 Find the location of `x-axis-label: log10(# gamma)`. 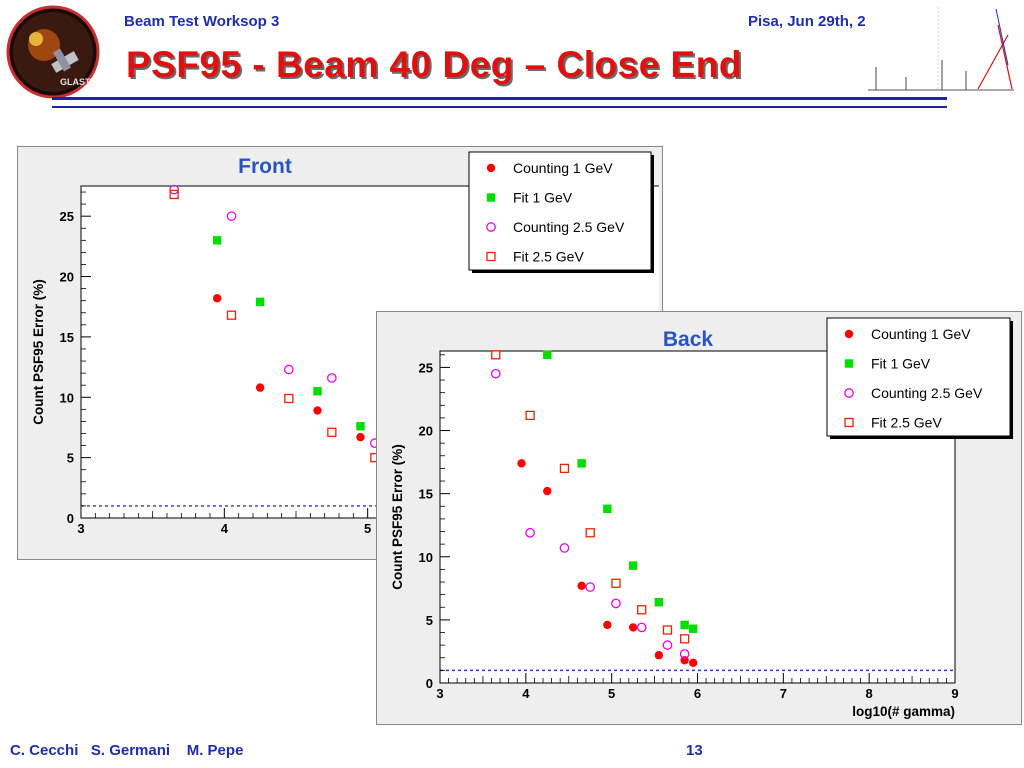

x-axis-label: log10(# gamma) is located at coordinates (903, 711).